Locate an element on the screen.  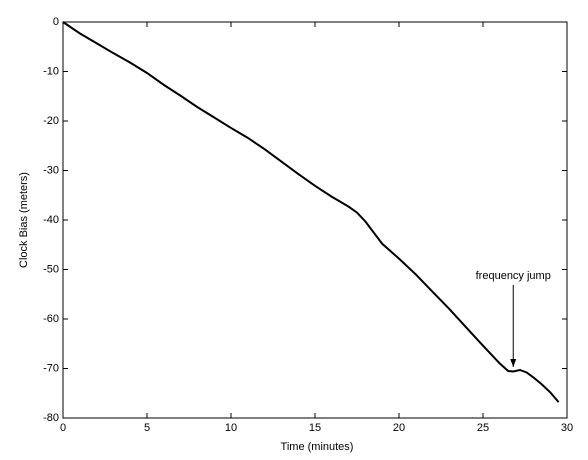
y-tick-label: -10 is located at coordinates (51, 71).